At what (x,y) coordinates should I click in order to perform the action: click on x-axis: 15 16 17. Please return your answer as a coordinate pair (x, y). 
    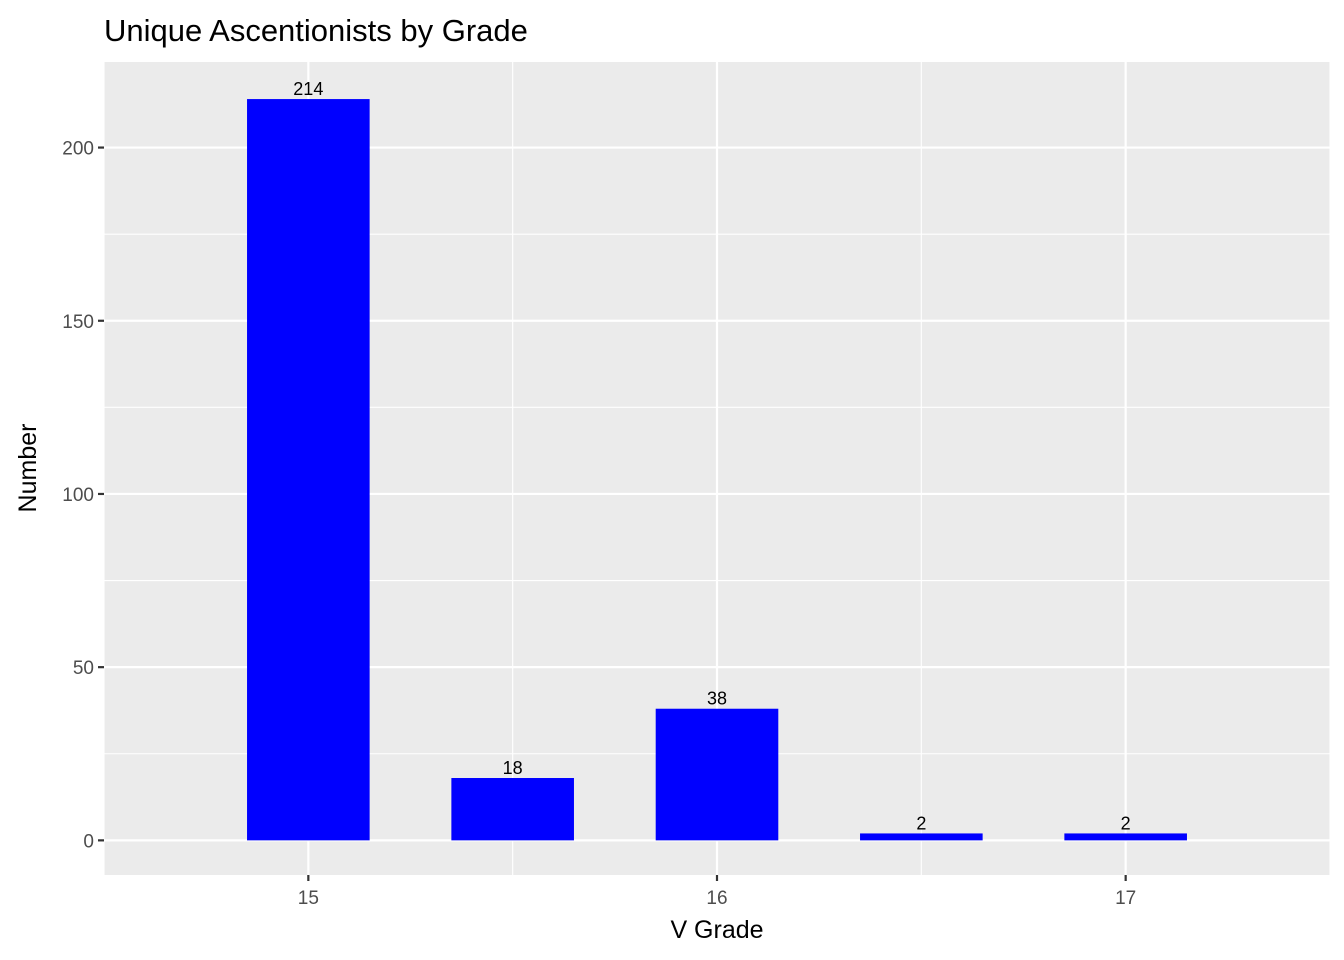
    Looking at the image, I should click on (717, 892).